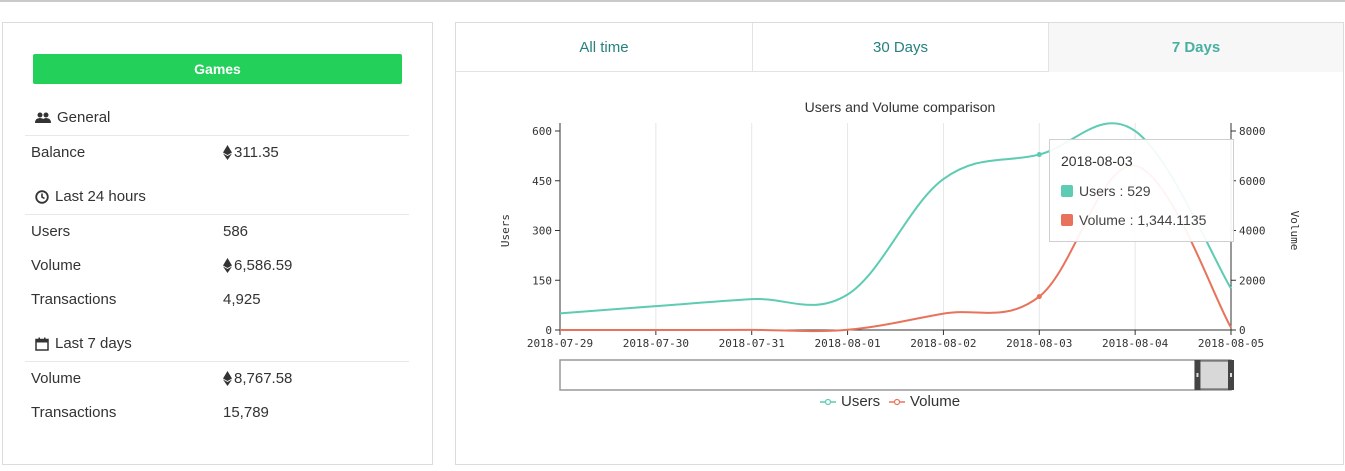 This screenshot has height=471, width=1345. What do you see at coordinates (1135, 343) in the screenshot?
I see `x-tick-label: 2018-08-04` at bounding box center [1135, 343].